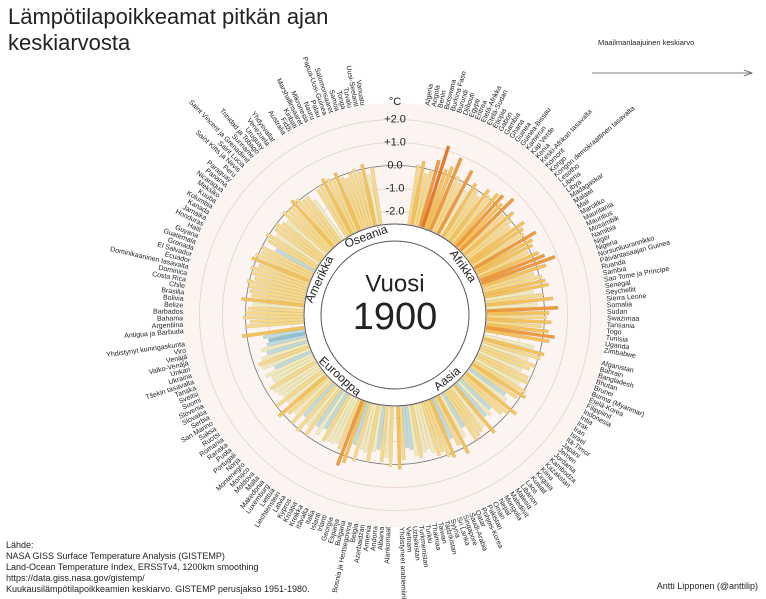  What do you see at coordinates (20, 545) in the screenshot?
I see `source-line: Lähde:` at bounding box center [20, 545].